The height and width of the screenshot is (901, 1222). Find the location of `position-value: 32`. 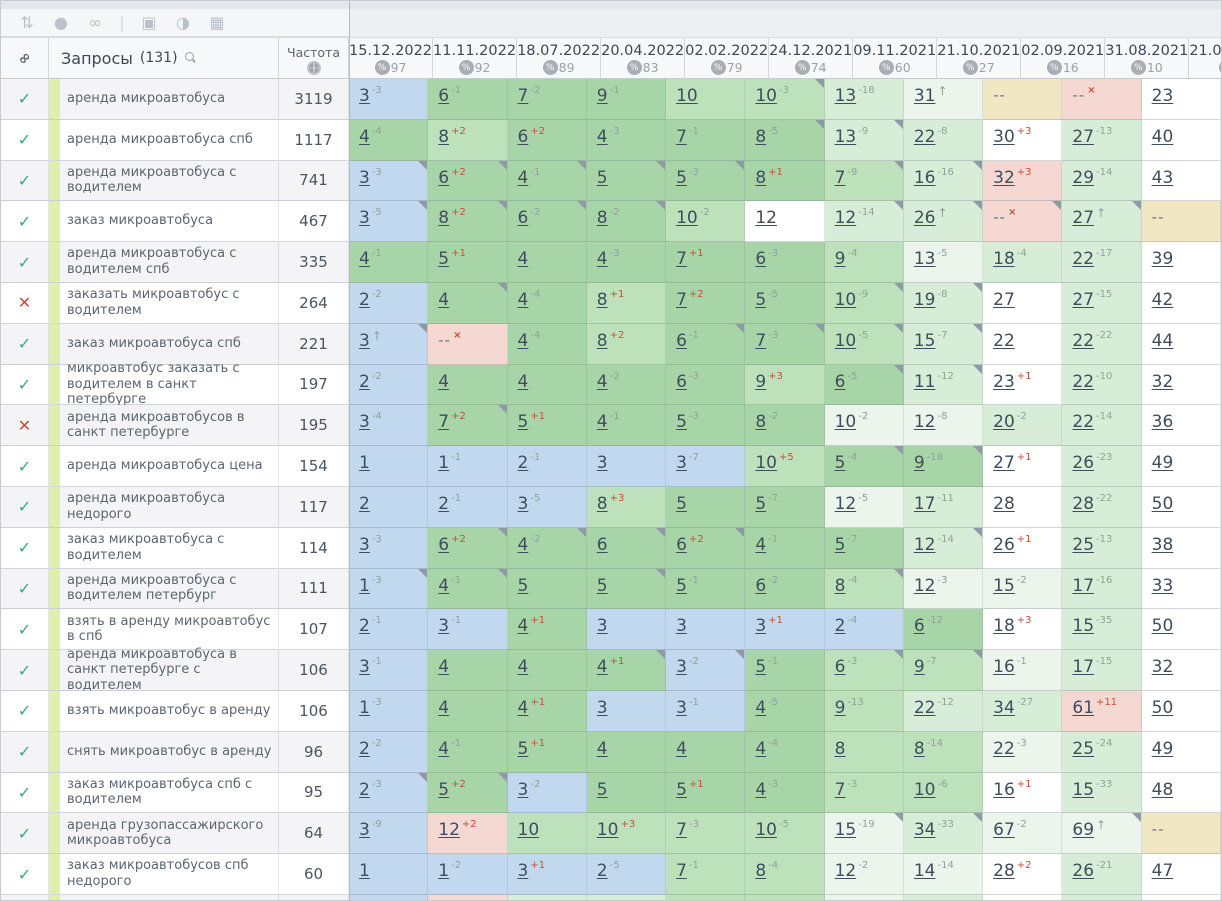

position-value: 32 is located at coordinates (1004, 177).